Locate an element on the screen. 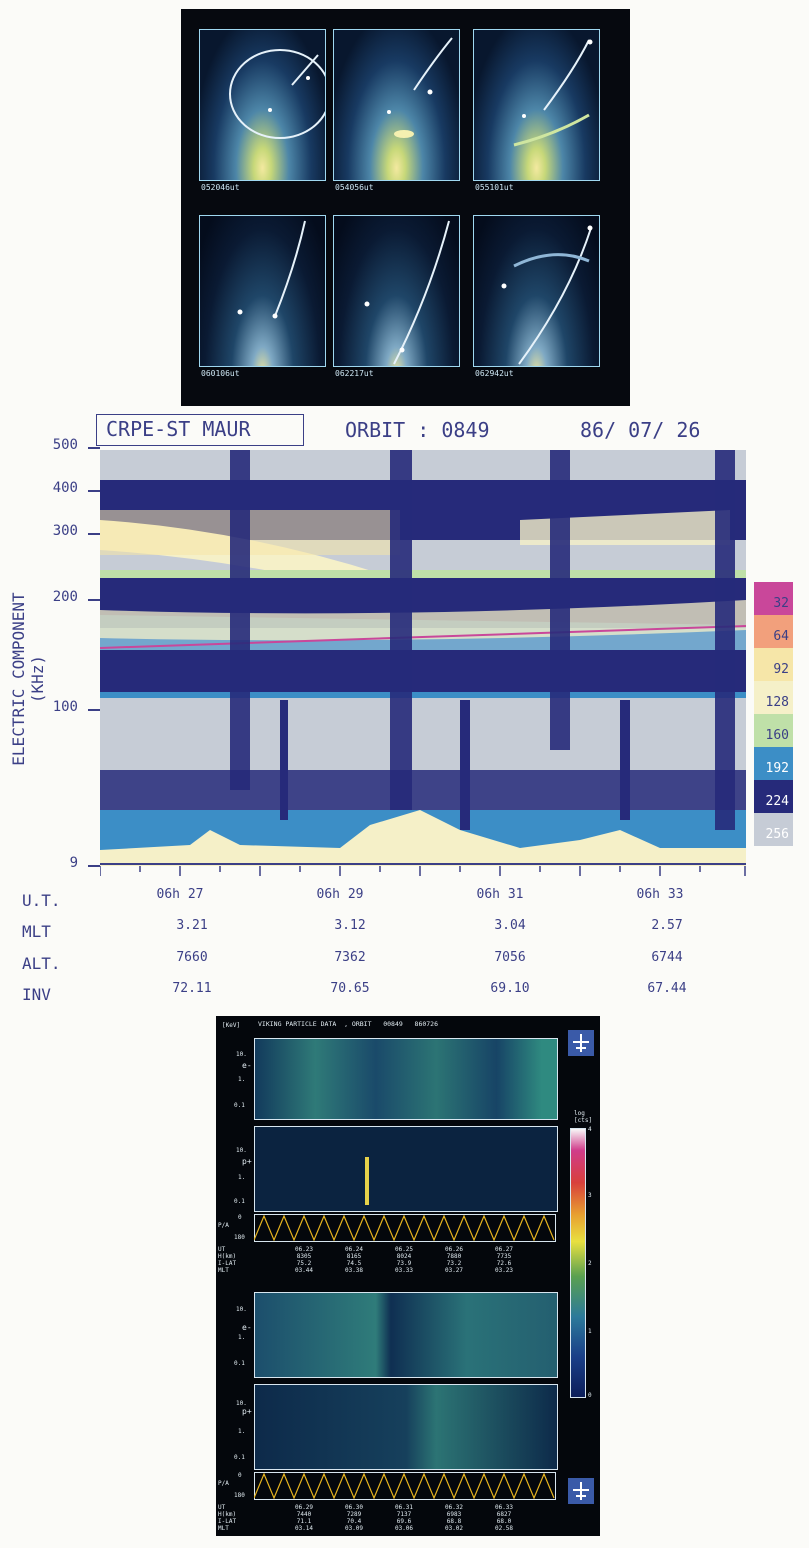  y-tick-500: 500 is located at coordinates (65, 445).